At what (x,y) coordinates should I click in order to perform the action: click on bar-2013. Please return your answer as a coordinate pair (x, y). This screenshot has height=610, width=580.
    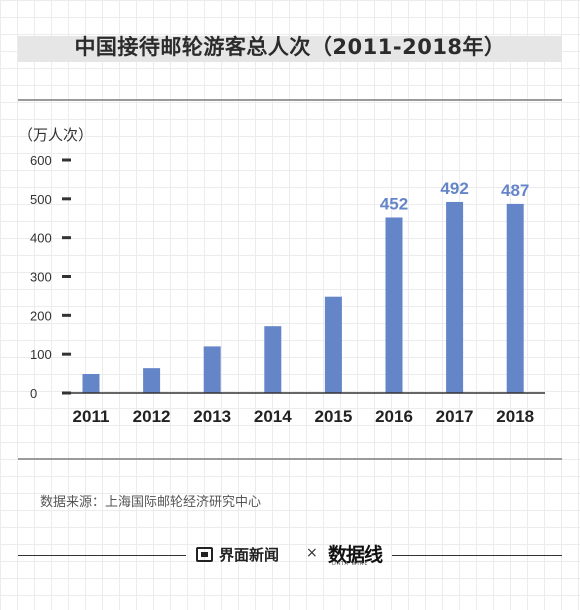
    Looking at the image, I should click on (212, 369).